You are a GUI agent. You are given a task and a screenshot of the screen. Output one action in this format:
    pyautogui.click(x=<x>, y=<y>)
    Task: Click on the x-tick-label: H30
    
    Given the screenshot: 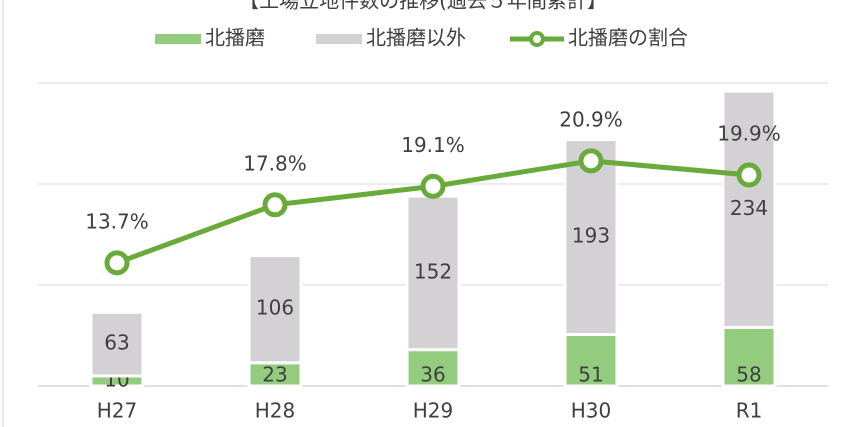 What is the action you would take?
    pyautogui.click(x=591, y=411)
    